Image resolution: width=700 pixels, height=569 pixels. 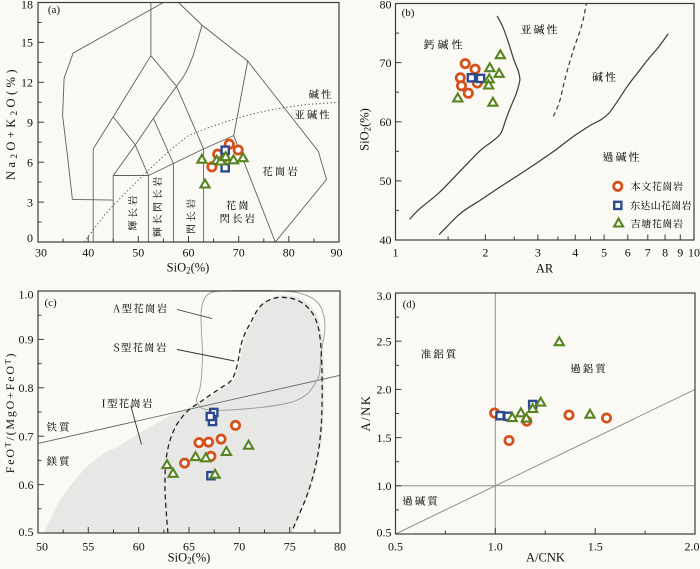 I want to click on svg-text: 2, so click(x=485, y=253).